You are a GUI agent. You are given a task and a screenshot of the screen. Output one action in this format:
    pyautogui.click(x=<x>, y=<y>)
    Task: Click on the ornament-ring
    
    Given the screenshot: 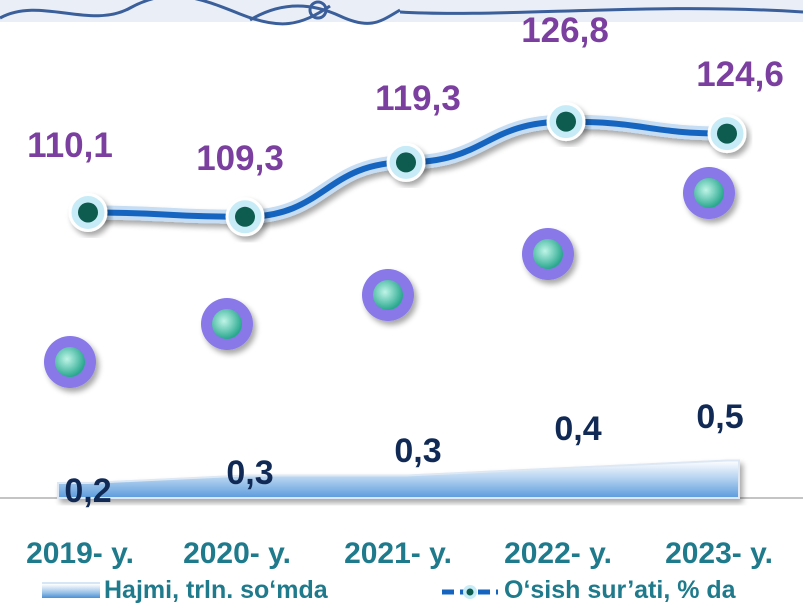 What is the action you would take?
    pyautogui.click(x=318, y=10)
    